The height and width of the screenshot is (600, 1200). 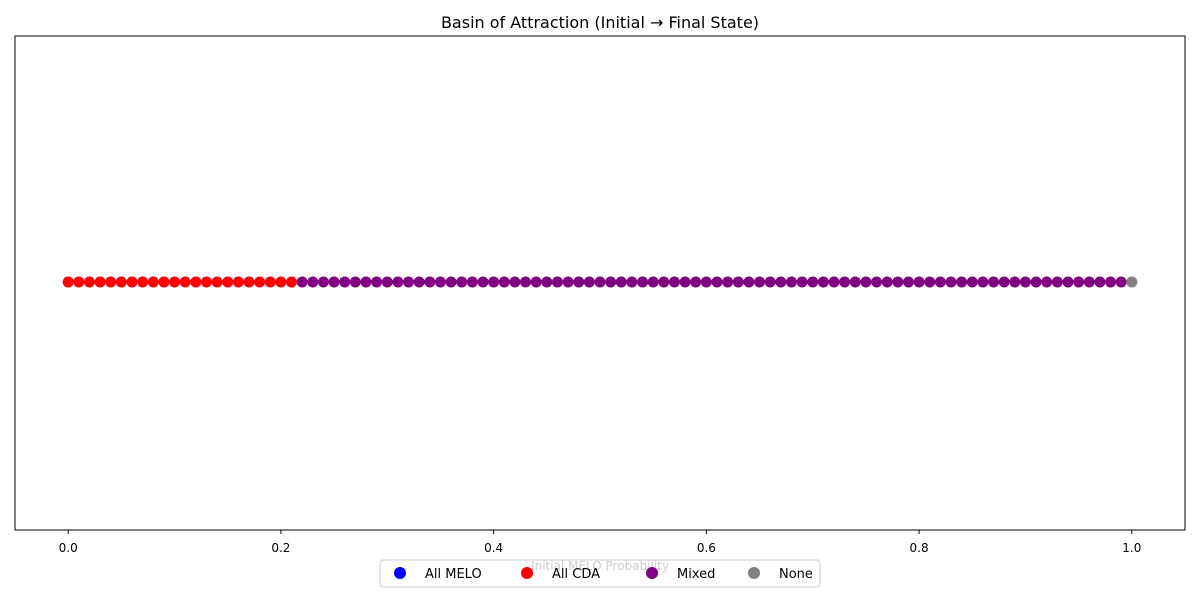 What do you see at coordinates (919, 548) in the screenshot?
I see `x-tick-label: 0.8` at bounding box center [919, 548].